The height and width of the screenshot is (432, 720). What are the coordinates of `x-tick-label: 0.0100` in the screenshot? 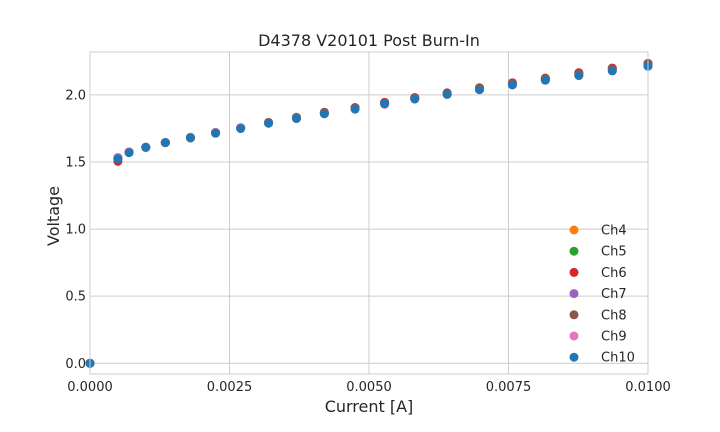 It's located at (648, 387).